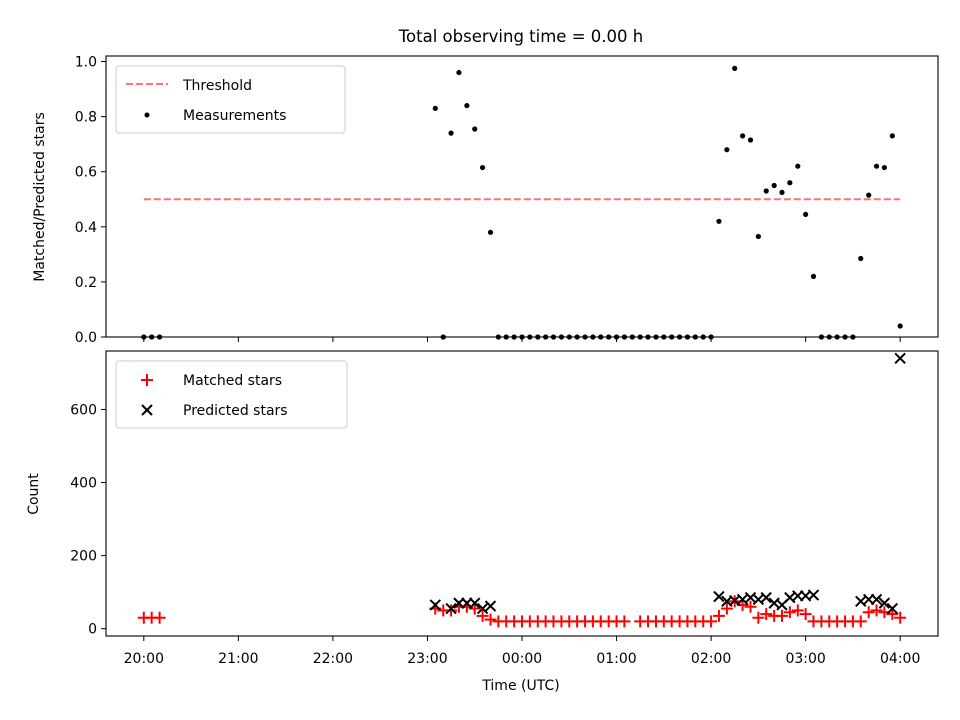  What do you see at coordinates (522, 659) in the screenshot?
I see `x-tick-label: 00:00` at bounding box center [522, 659].